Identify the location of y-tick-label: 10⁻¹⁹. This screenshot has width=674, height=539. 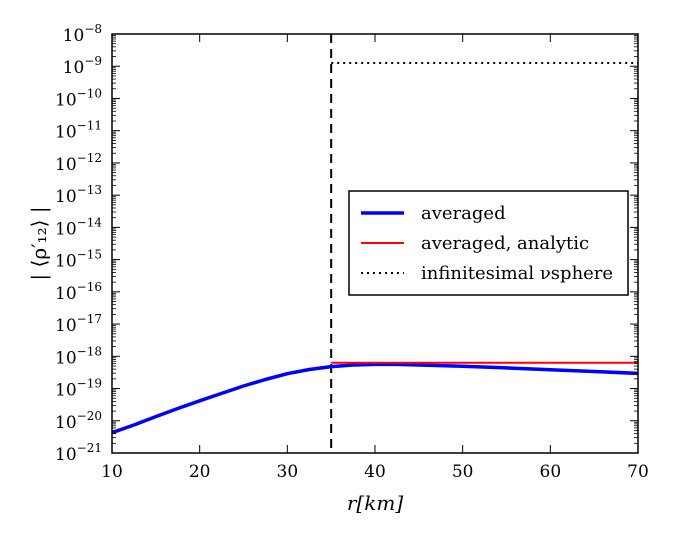
(78, 389).